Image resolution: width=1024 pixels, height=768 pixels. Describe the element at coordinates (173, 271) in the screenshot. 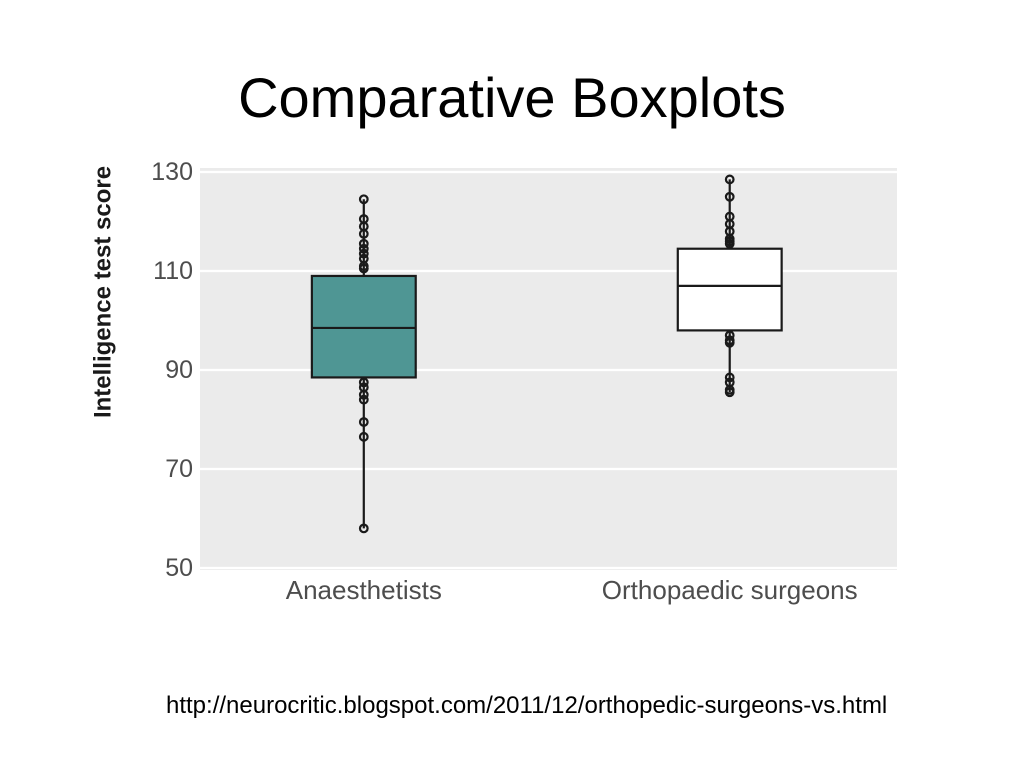

I see `y-tick-label: 110` at that location.